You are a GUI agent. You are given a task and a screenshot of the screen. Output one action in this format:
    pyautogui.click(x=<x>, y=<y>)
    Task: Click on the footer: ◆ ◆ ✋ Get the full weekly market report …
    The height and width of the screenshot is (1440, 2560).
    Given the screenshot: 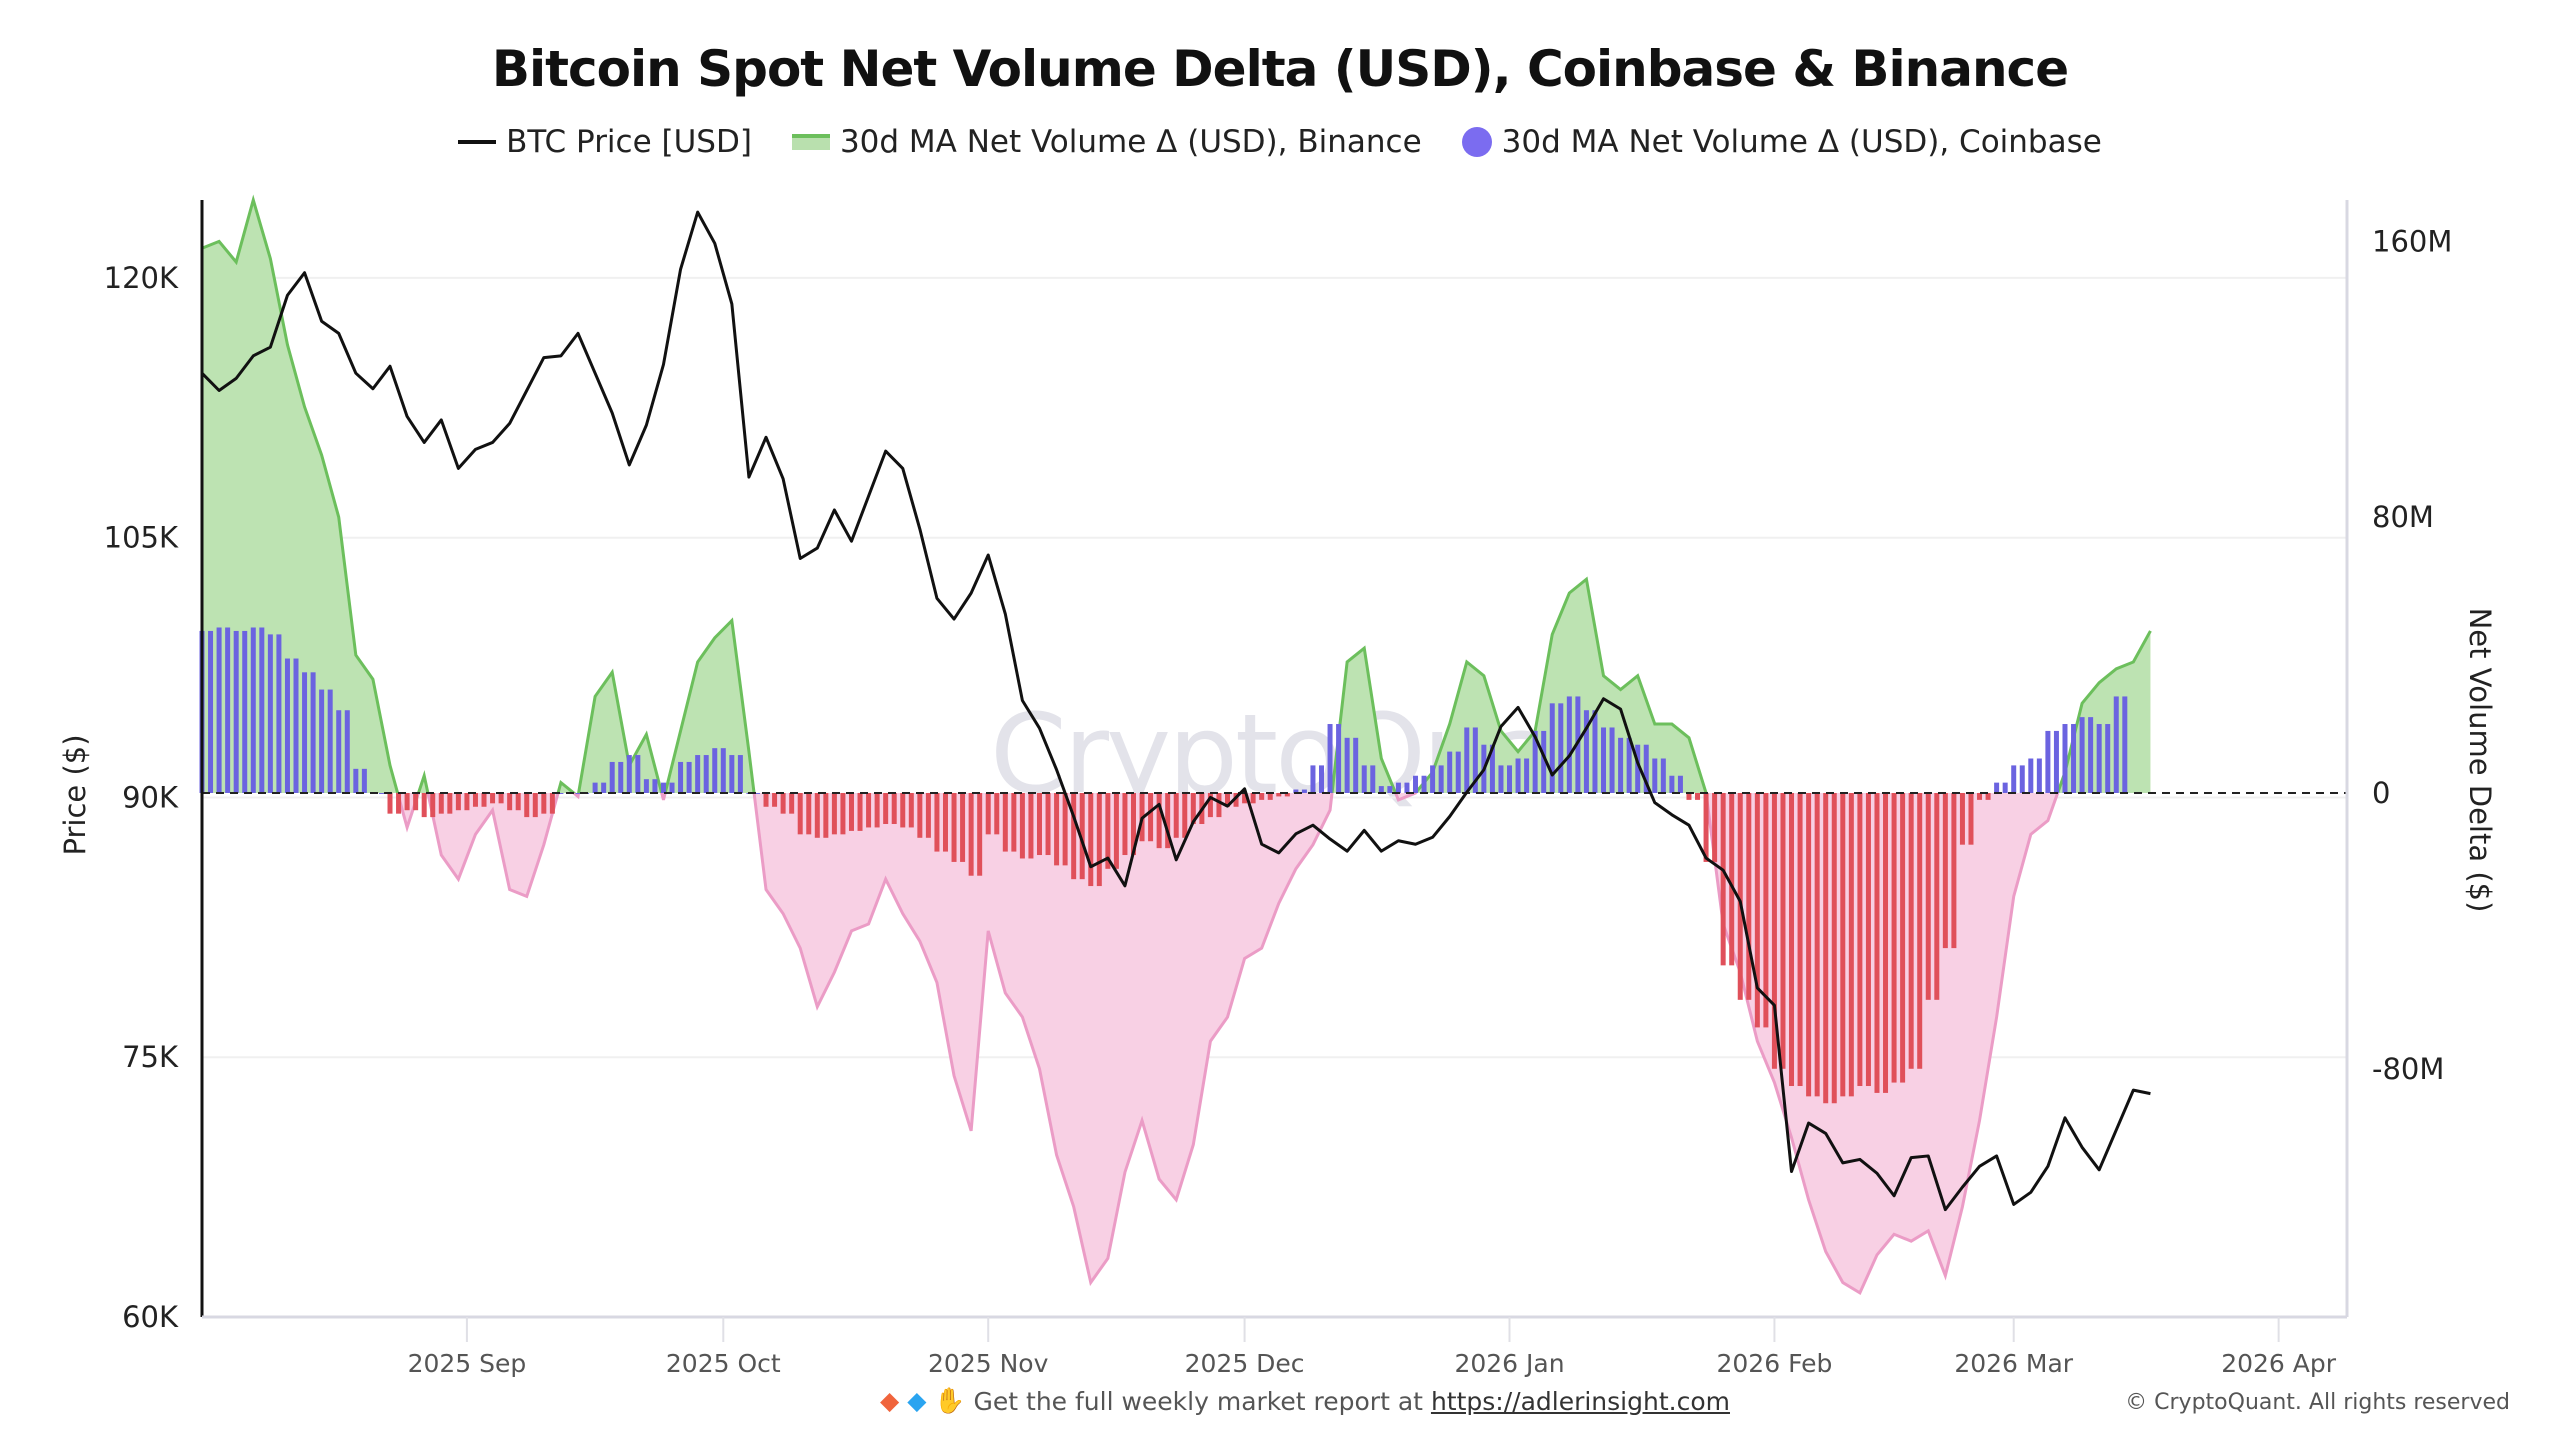 What is the action you would take?
    pyautogui.click(x=1305, y=1401)
    